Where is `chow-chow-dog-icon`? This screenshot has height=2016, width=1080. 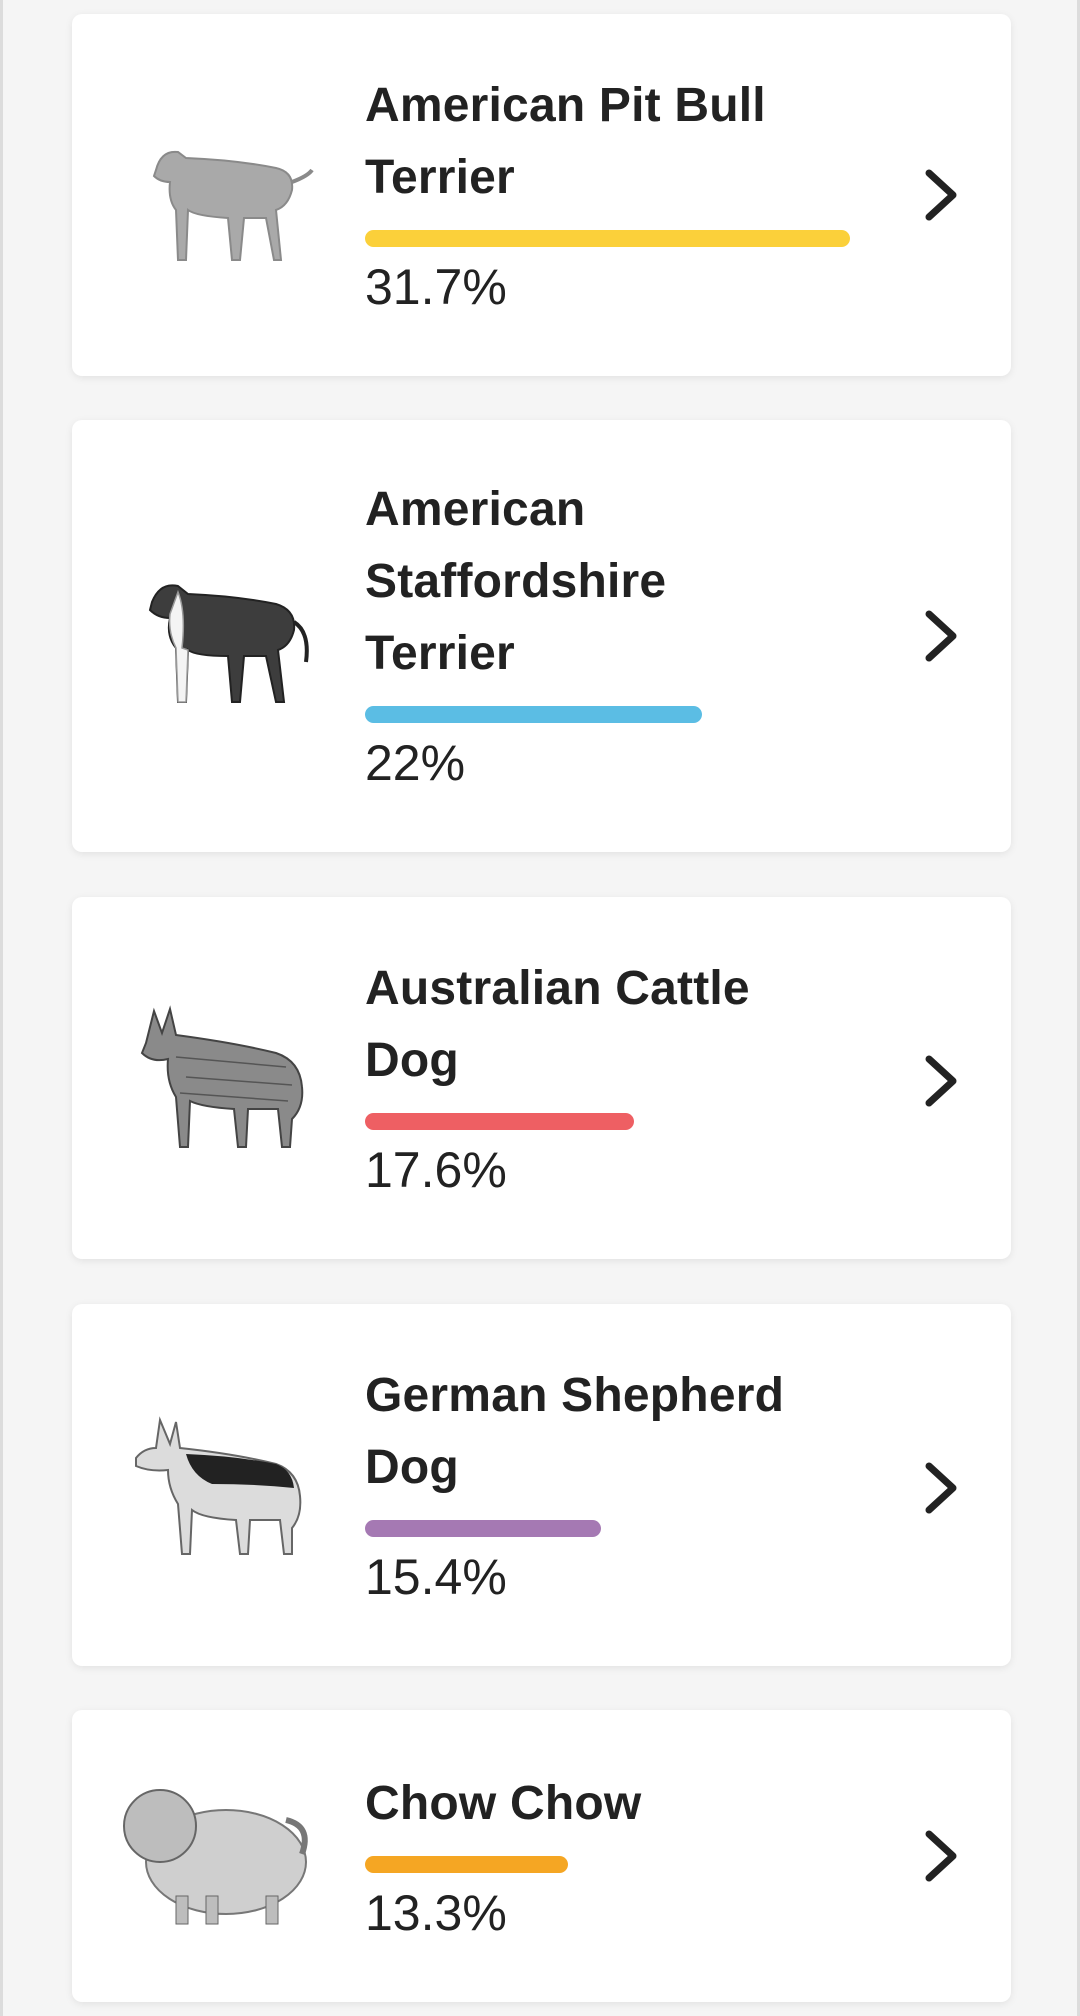 chow-chow-dog-icon is located at coordinates (216, 1855).